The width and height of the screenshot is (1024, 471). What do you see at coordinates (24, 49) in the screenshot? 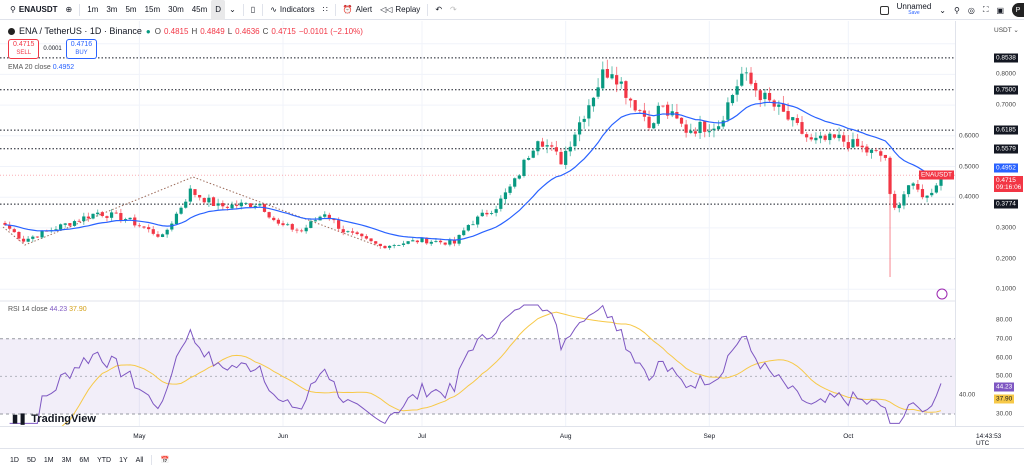
I see `sell-button: 0.4715 SELL` at bounding box center [24, 49].